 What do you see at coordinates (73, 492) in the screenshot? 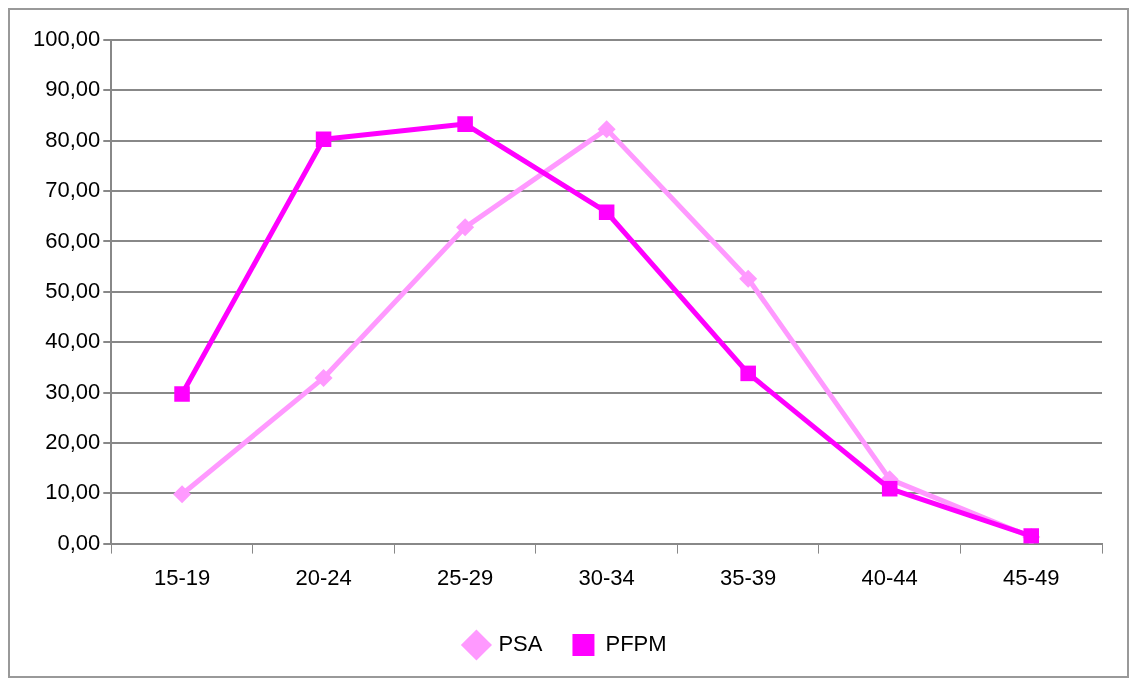
I see `y-tick-label: 10,00` at bounding box center [73, 492].